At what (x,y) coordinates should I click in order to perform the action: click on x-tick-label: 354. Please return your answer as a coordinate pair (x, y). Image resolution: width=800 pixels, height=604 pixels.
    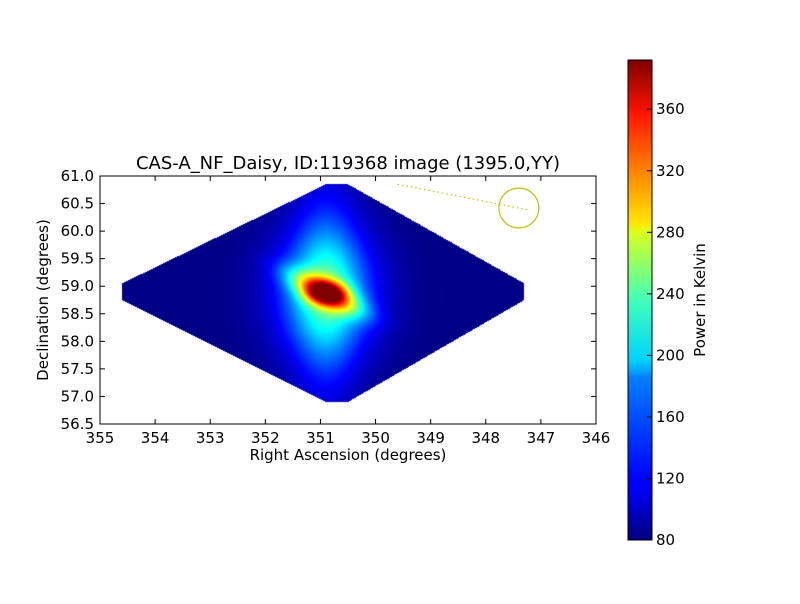
    Looking at the image, I should click on (155, 438).